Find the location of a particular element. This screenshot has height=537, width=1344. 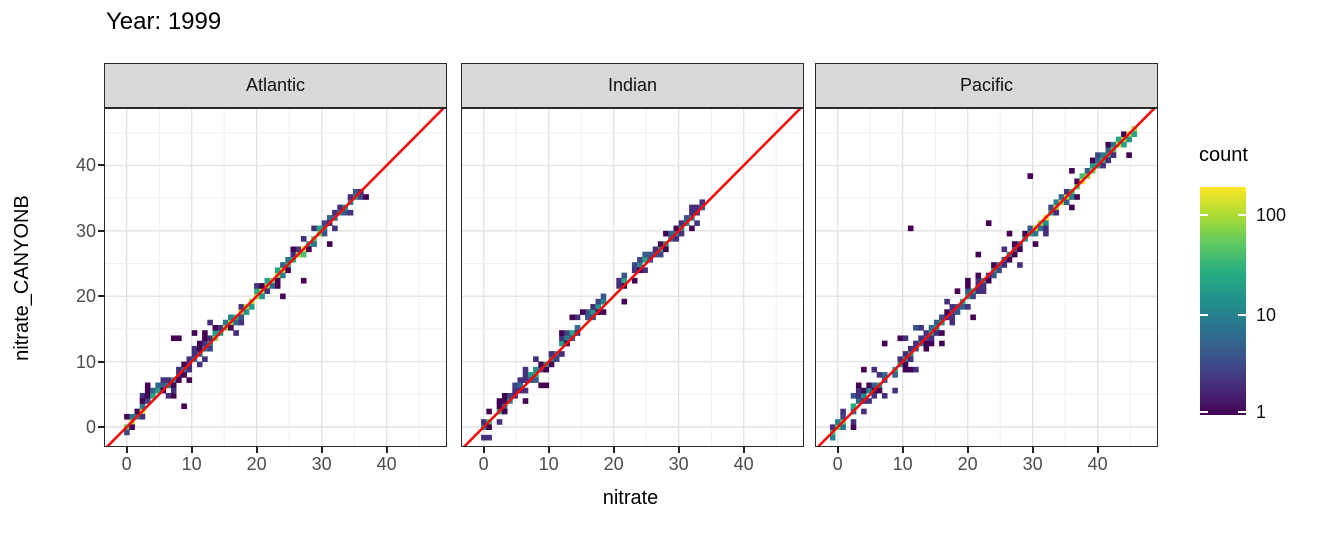

legend-tick-label: 1 is located at coordinates (1261, 412).